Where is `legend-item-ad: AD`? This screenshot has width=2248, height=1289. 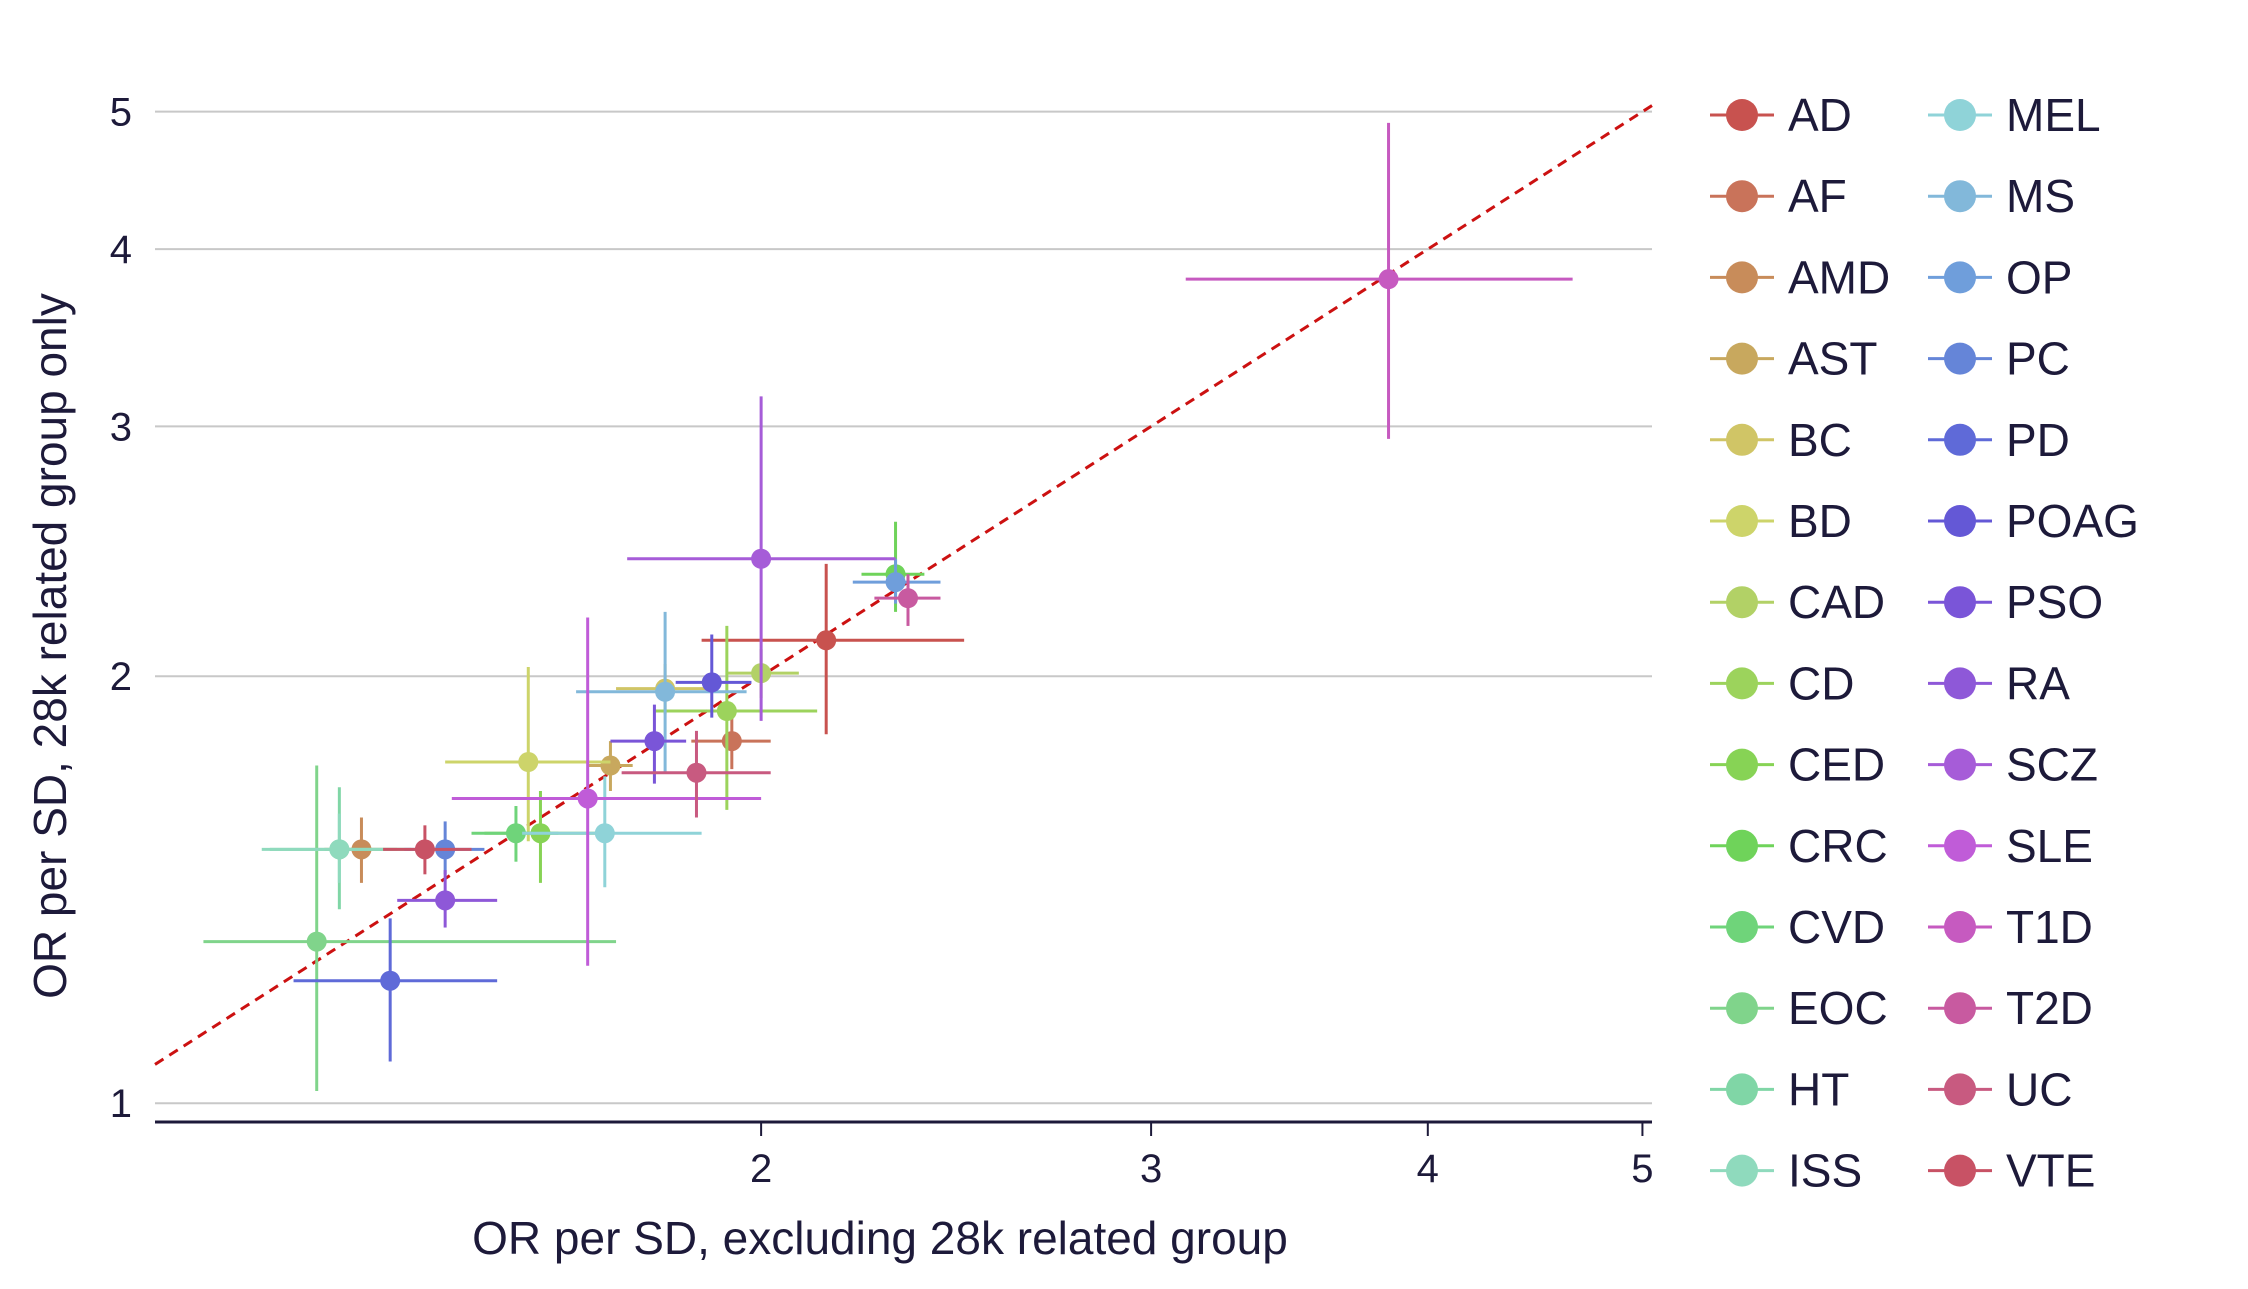
legend-item-ad: AD is located at coordinates (1781, 115).